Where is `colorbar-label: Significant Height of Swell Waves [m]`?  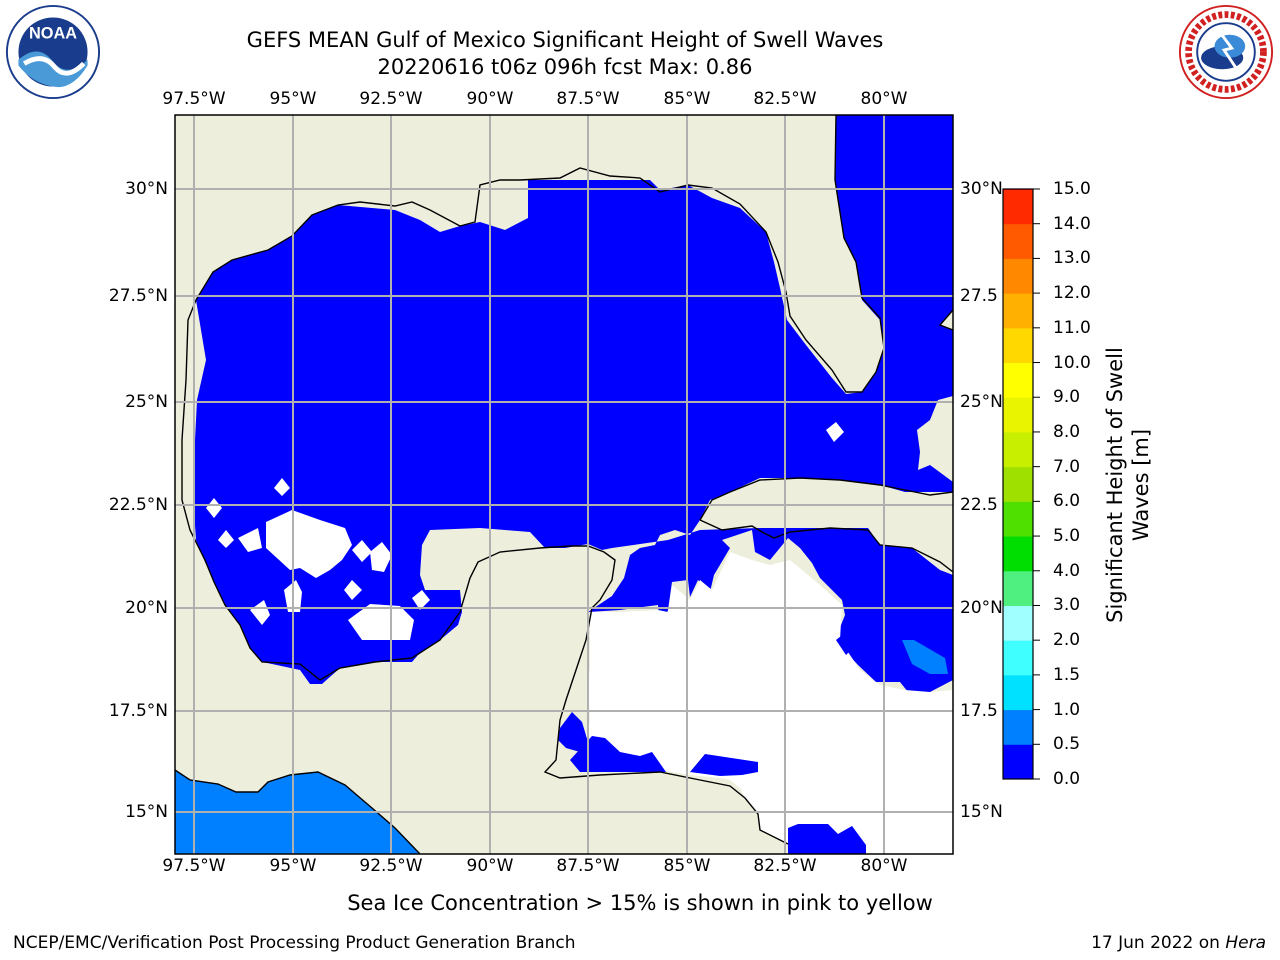
colorbar-label: Significant Height of Swell Waves [m] is located at coordinates (1128, 485).